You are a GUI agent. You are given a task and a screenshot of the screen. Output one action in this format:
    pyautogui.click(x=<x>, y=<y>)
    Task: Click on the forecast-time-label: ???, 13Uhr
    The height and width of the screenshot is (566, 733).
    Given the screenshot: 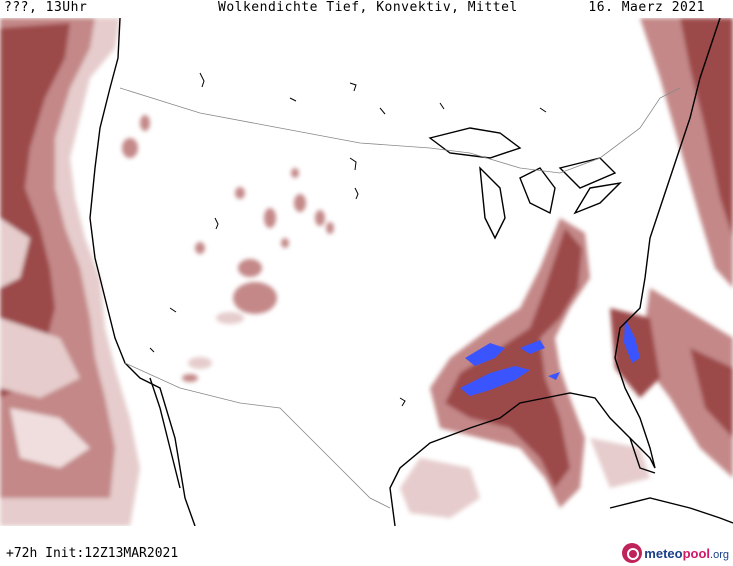 What is the action you would take?
    pyautogui.click(x=46, y=7)
    